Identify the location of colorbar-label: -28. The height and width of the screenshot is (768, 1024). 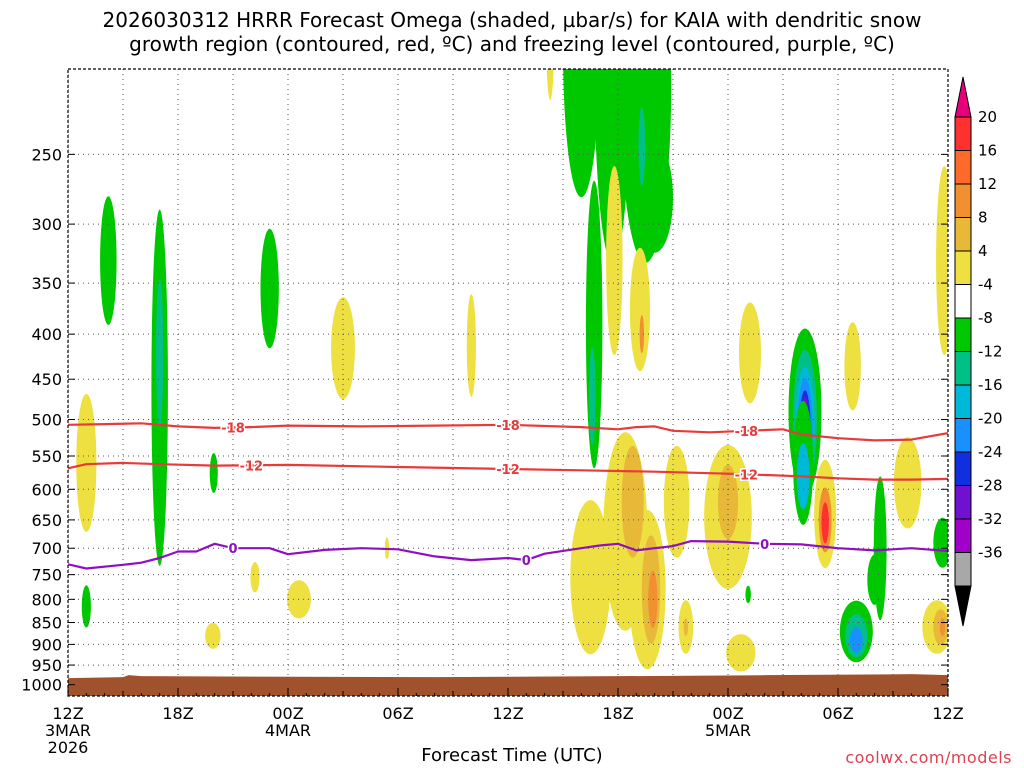
(990, 486).